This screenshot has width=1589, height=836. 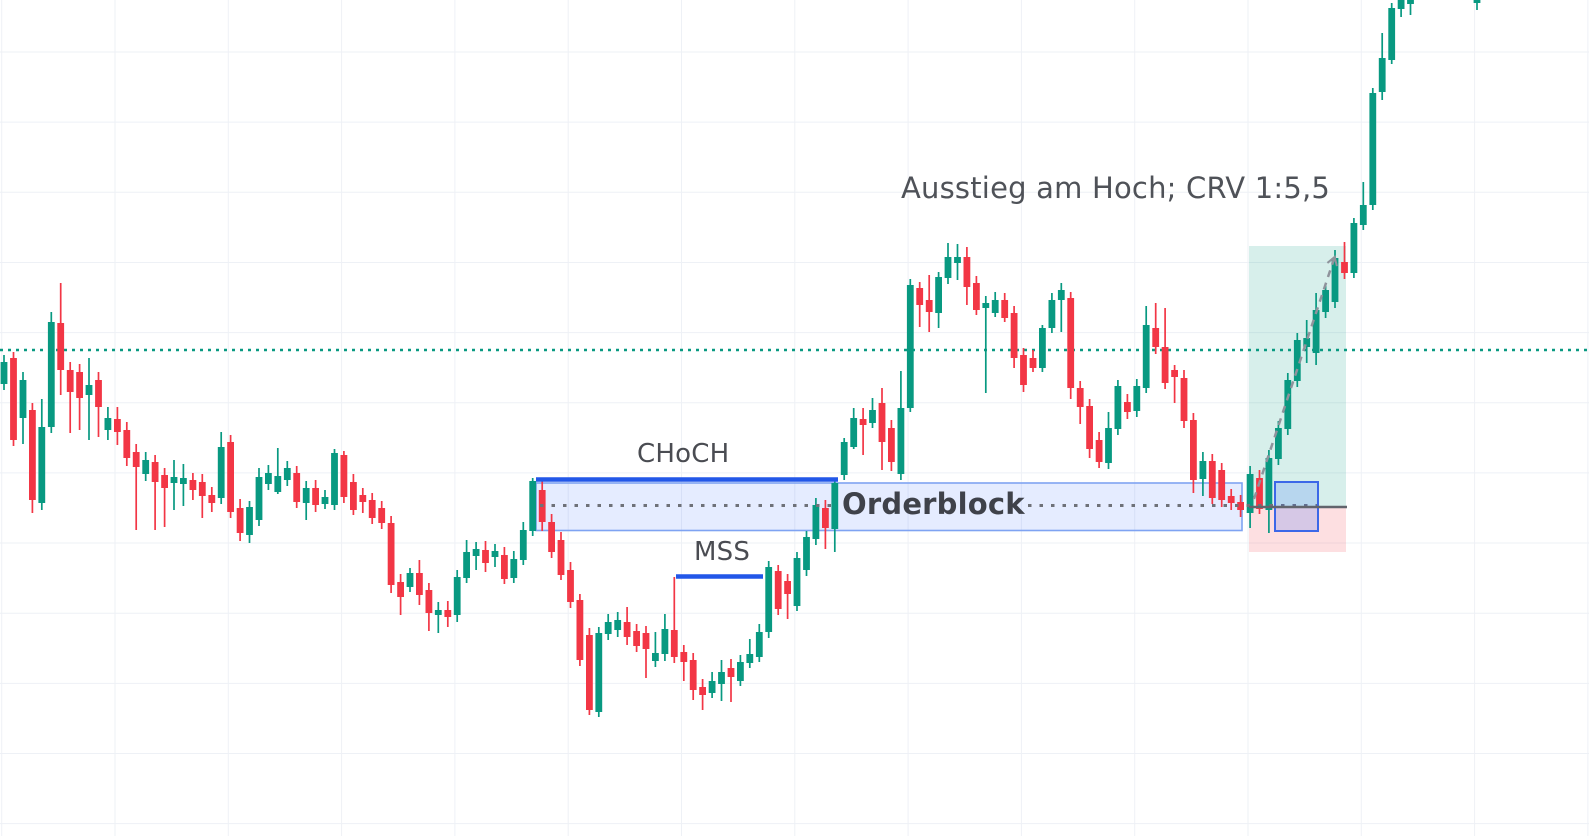 I want to click on orderblock-label: Orderblock, so click(x=933, y=504).